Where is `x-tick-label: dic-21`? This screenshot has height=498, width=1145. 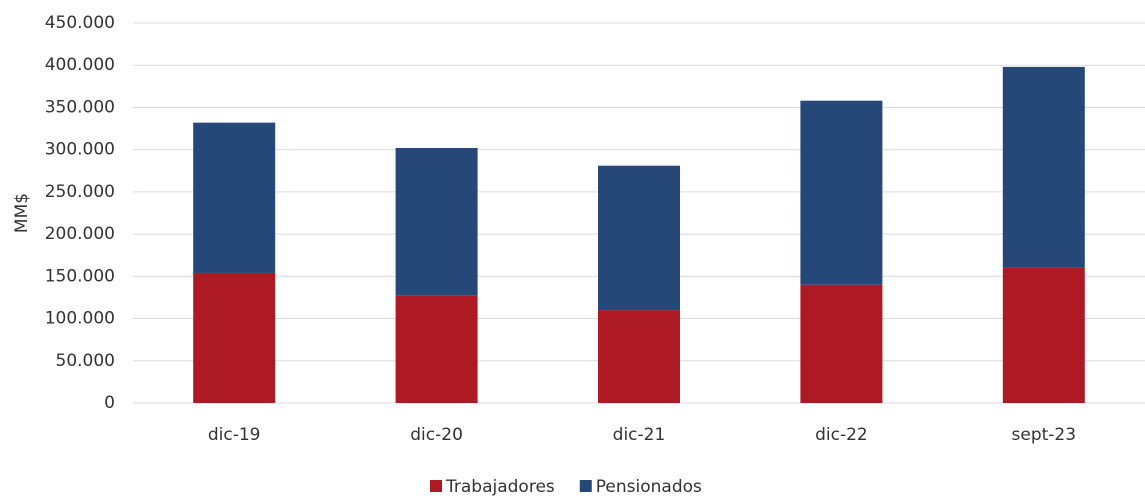 x-tick-label: dic-21 is located at coordinates (639, 435).